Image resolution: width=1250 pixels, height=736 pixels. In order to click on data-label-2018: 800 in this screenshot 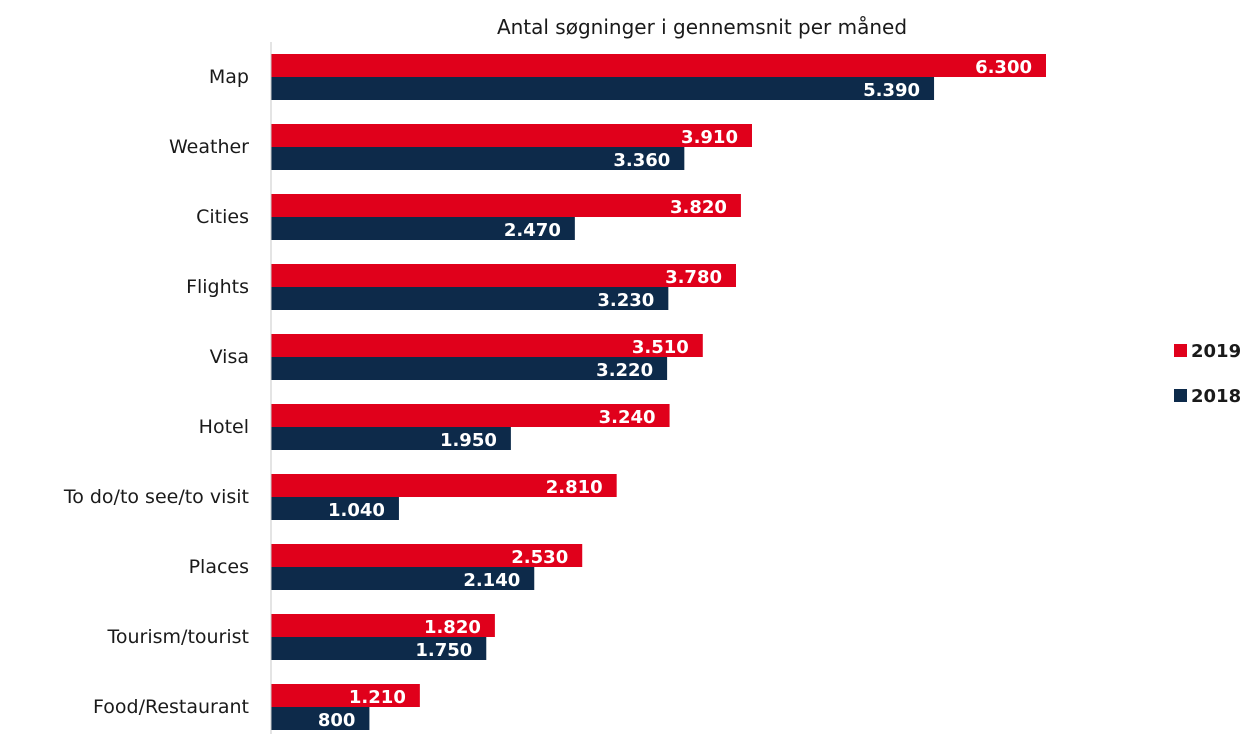, I will do `click(337, 720)`.